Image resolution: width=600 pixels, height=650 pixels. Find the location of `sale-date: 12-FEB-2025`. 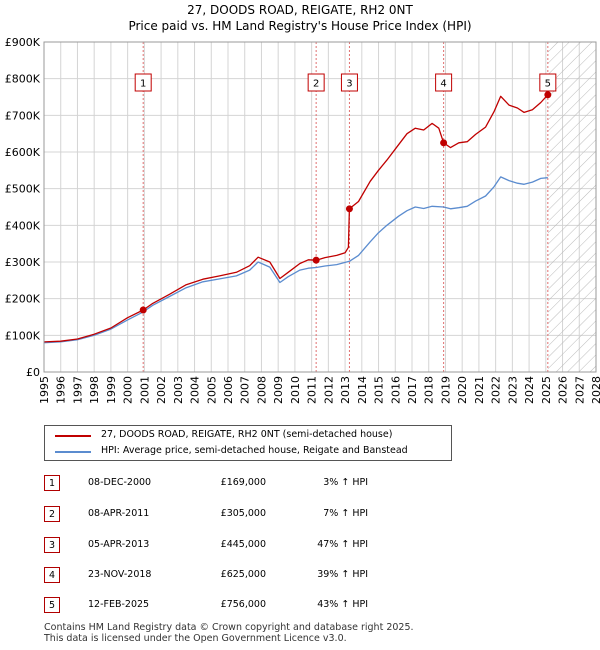

sale-date: 12-FEB-2025 is located at coordinates (119, 604).